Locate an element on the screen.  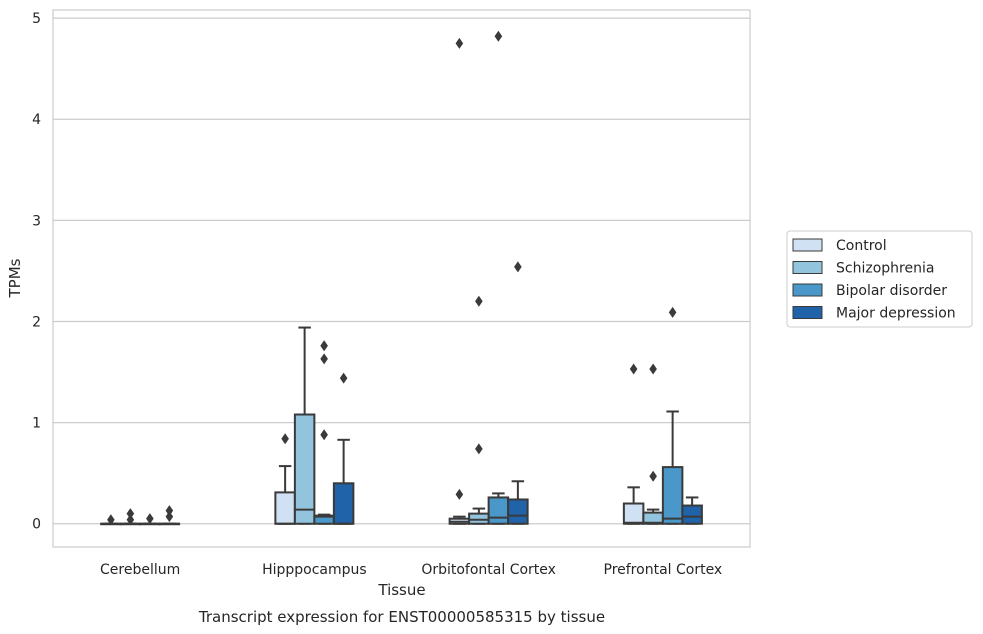
y-tick-label: 5 is located at coordinates (36, 19).